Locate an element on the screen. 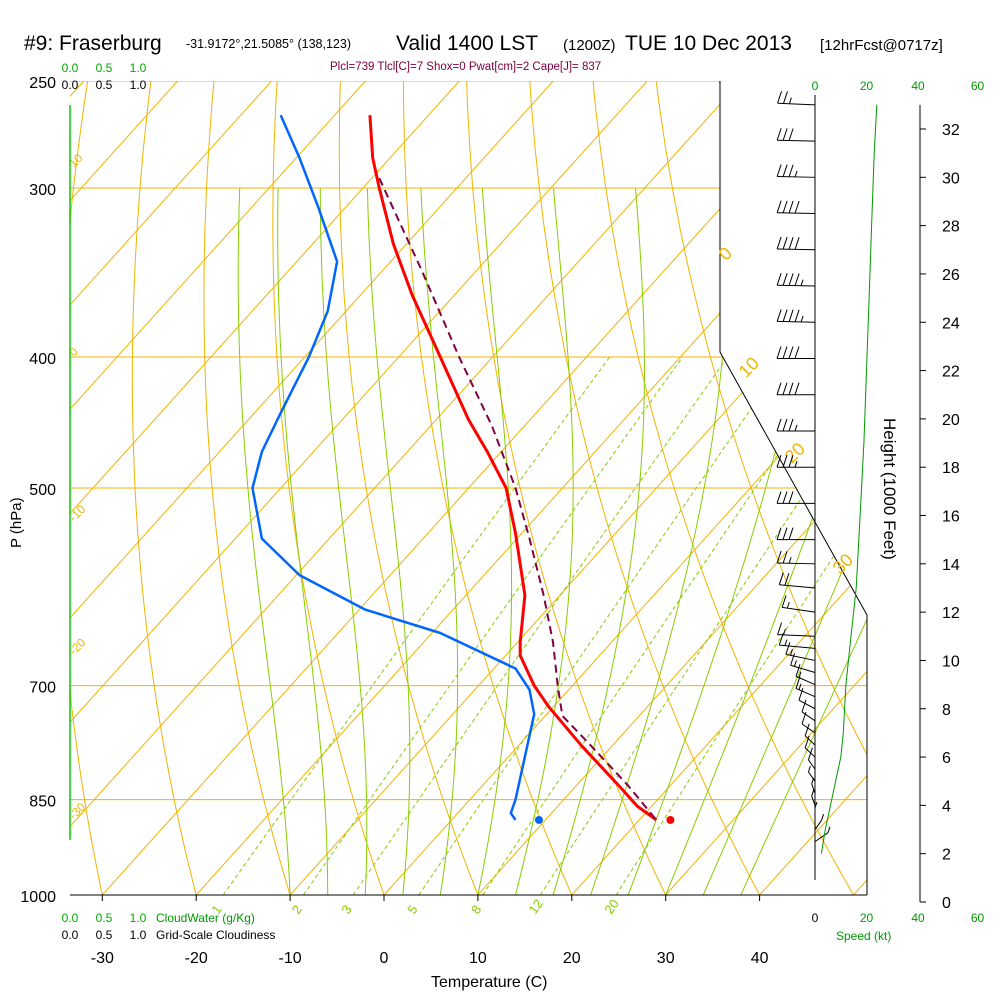  barb-region-mask is located at coordinates (793, 488).